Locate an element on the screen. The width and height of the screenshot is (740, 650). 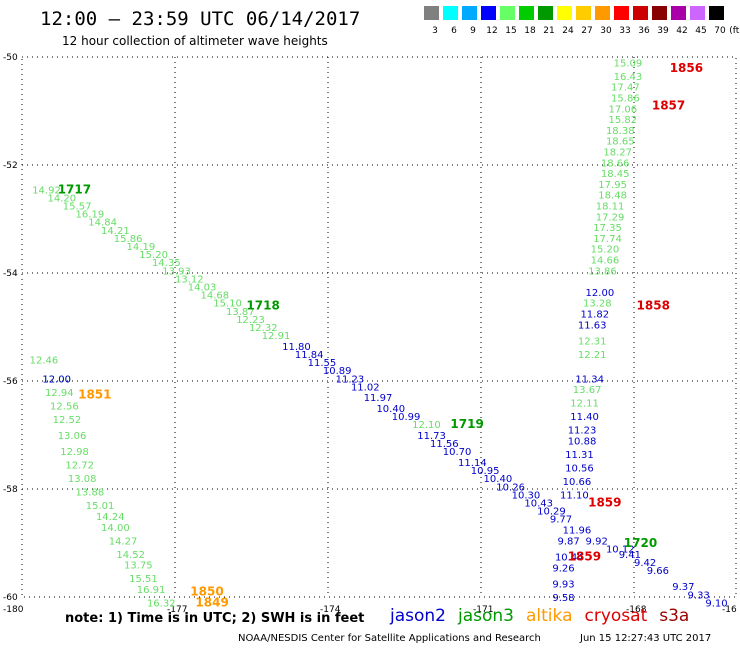
wave-height-label: 11.31 is located at coordinates (579, 455).